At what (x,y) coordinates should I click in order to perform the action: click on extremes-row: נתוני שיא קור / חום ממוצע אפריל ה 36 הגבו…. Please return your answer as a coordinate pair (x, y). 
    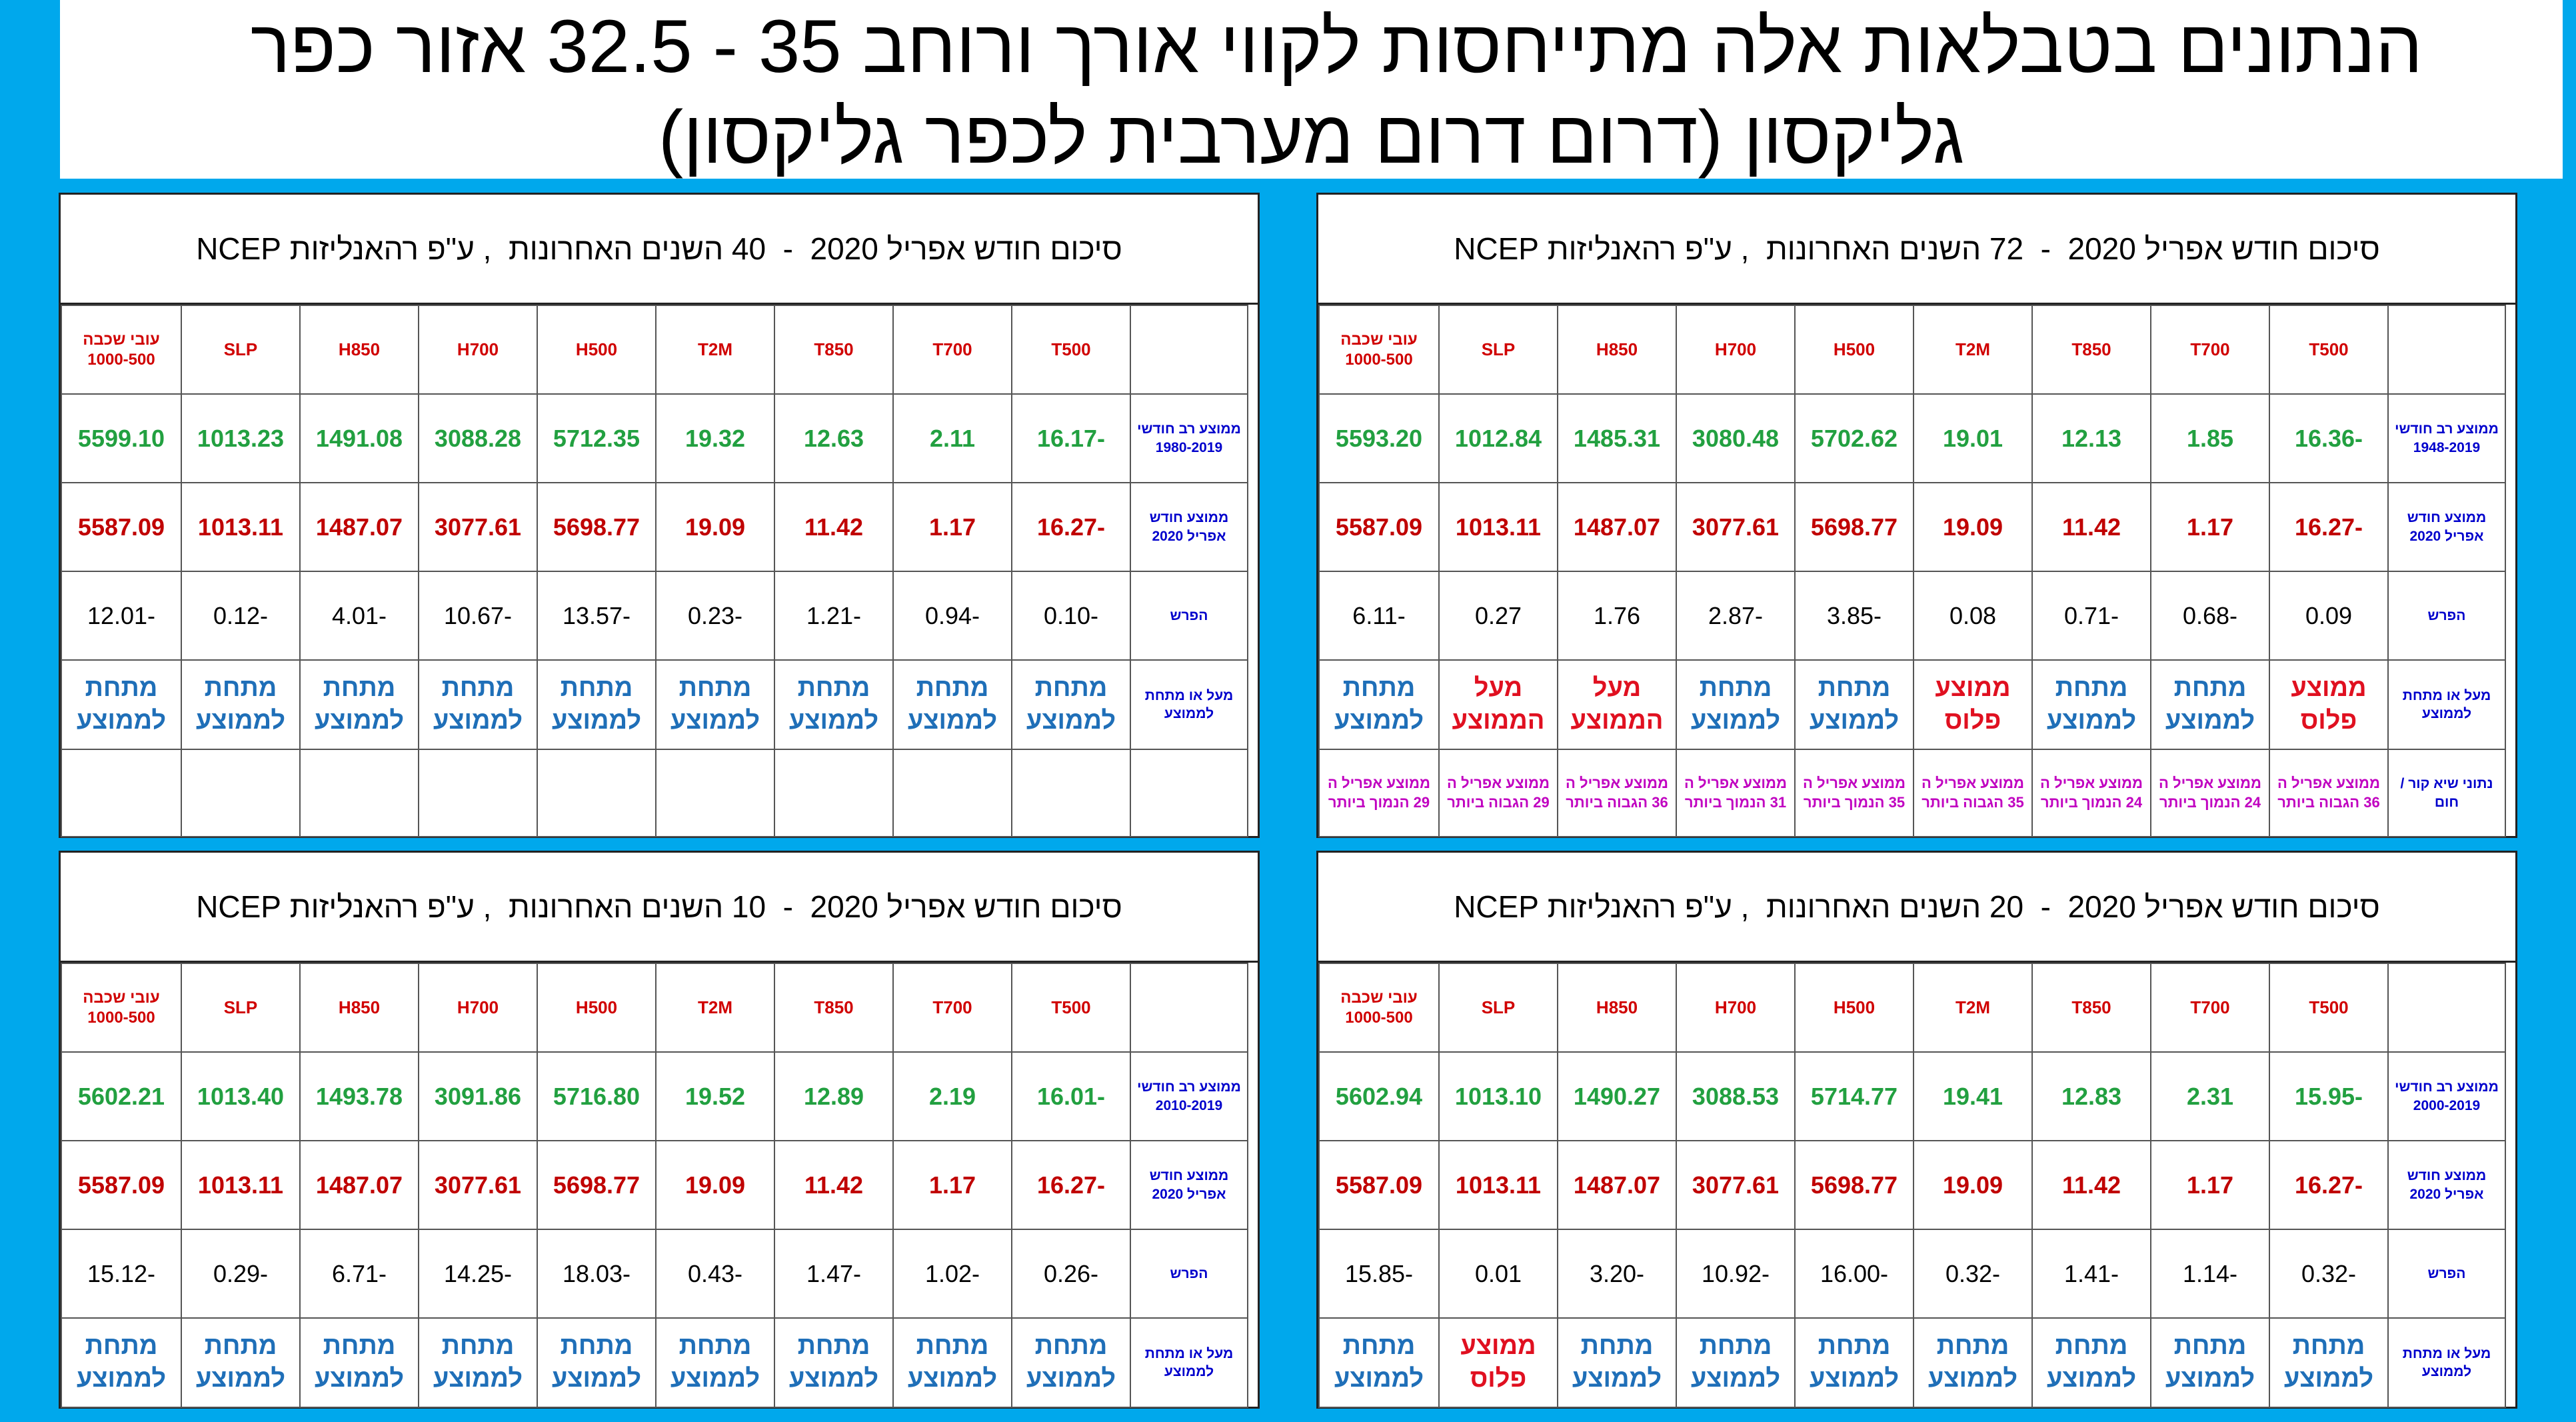
    Looking at the image, I should click on (1912, 793).